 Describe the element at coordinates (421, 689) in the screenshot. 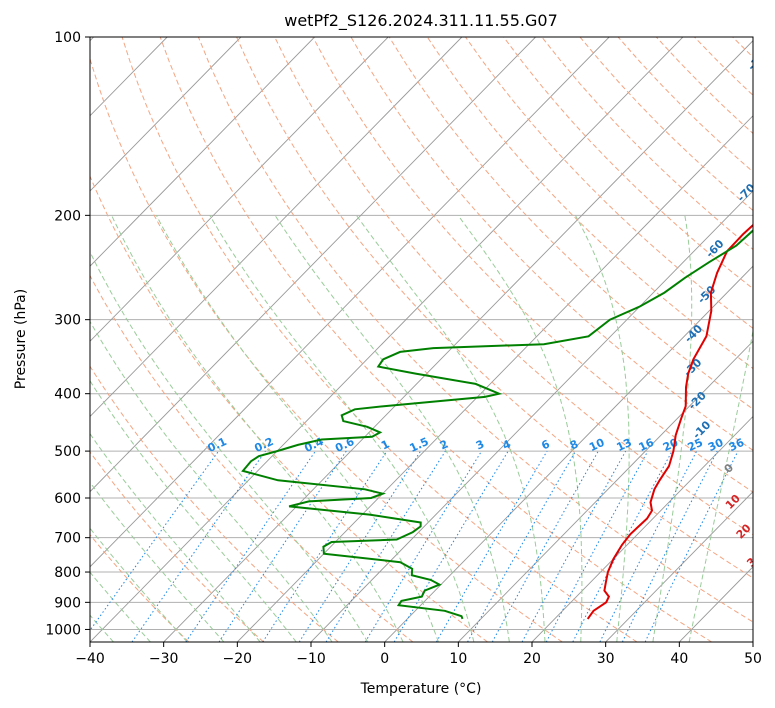

I see `x-axis-label: Temperature (°C)` at that location.